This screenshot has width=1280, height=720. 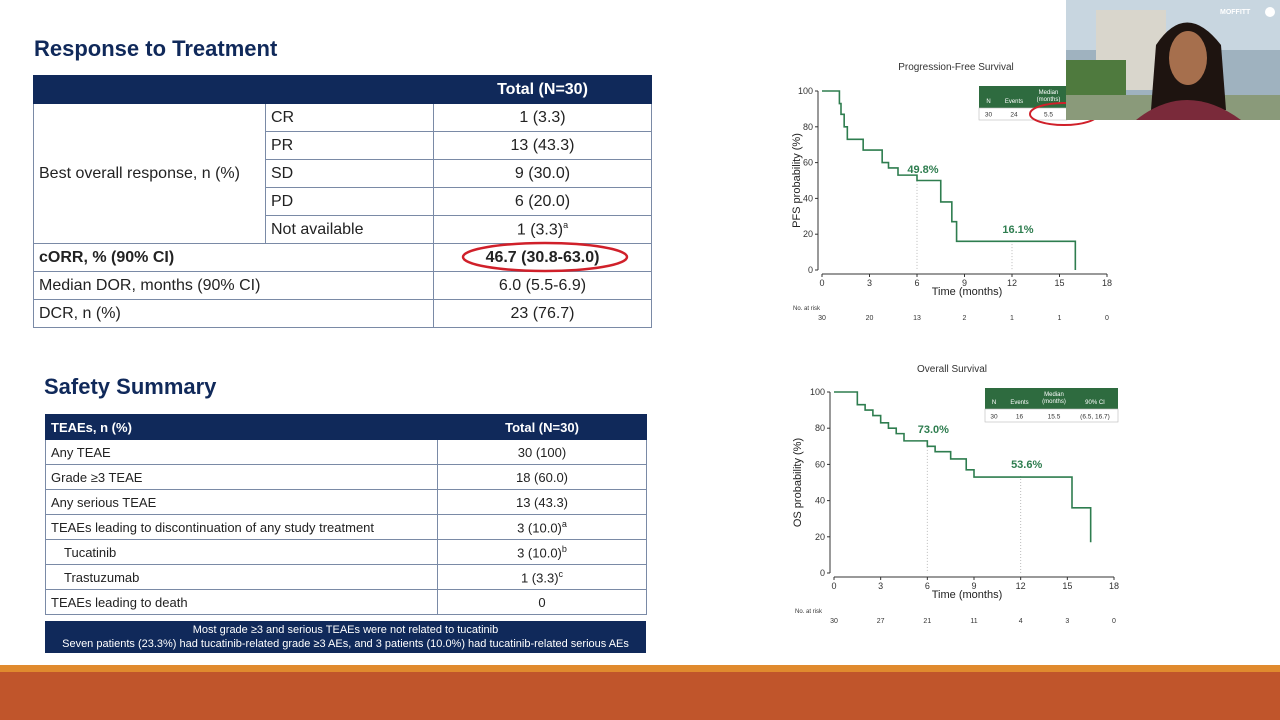 I want to click on at-risk-count: 11, so click(x=973, y=621).